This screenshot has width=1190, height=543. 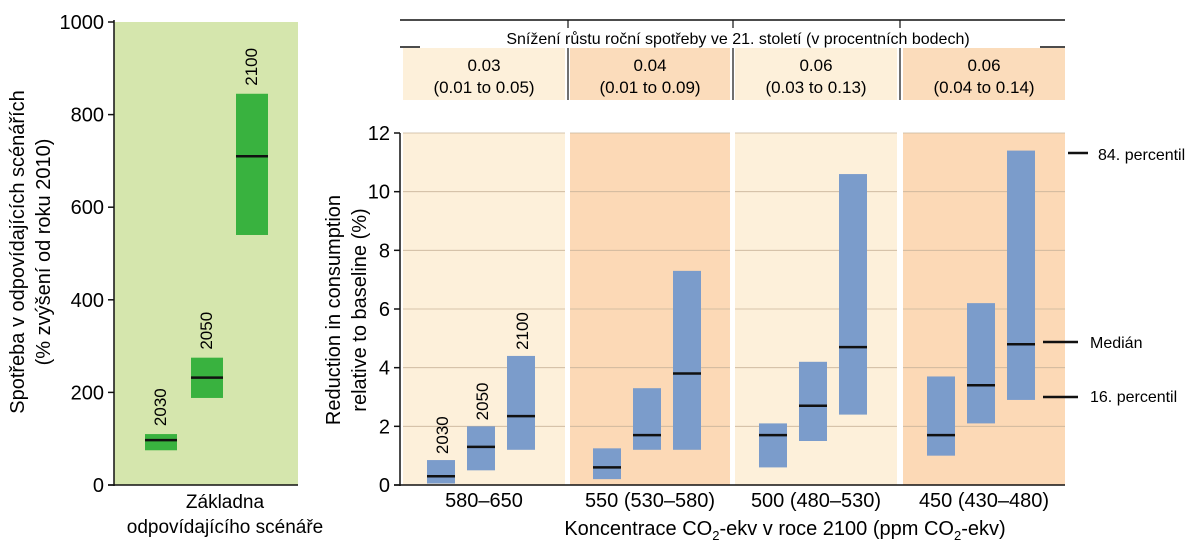 What do you see at coordinates (441, 472) in the screenshot?
I see `right-bar-0-2030` at bounding box center [441, 472].